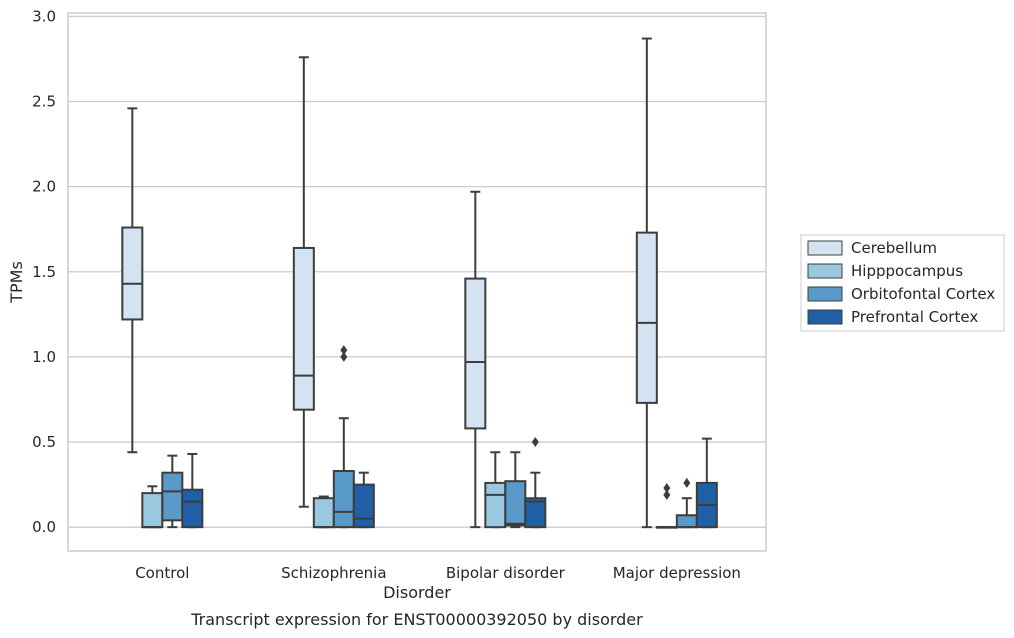 This screenshot has height=638, width=1014. Describe the element at coordinates (44, 357) in the screenshot. I see `y-tick-label: 1.0` at that location.